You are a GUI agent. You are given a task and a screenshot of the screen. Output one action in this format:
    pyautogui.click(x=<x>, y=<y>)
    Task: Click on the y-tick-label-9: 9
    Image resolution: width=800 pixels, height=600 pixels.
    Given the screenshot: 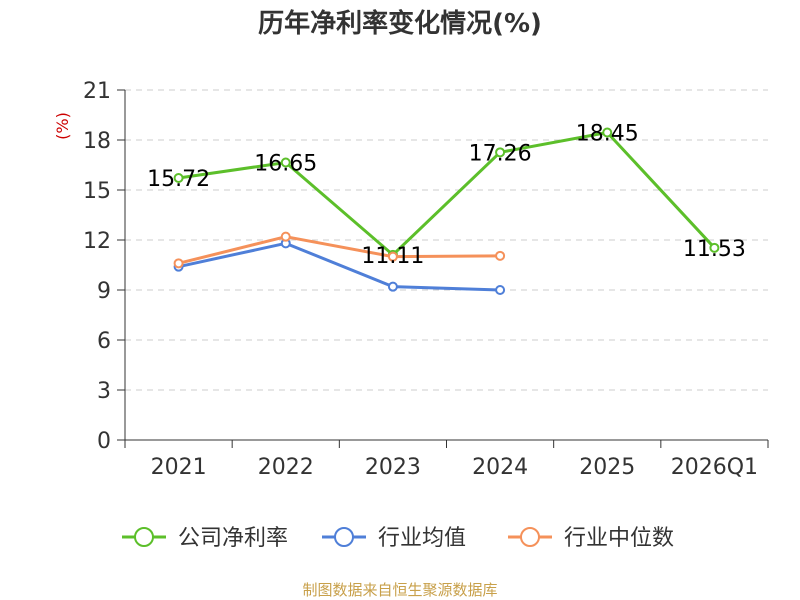 What is the action you would take?
    pyautogui.click(x=104, y=291)
    